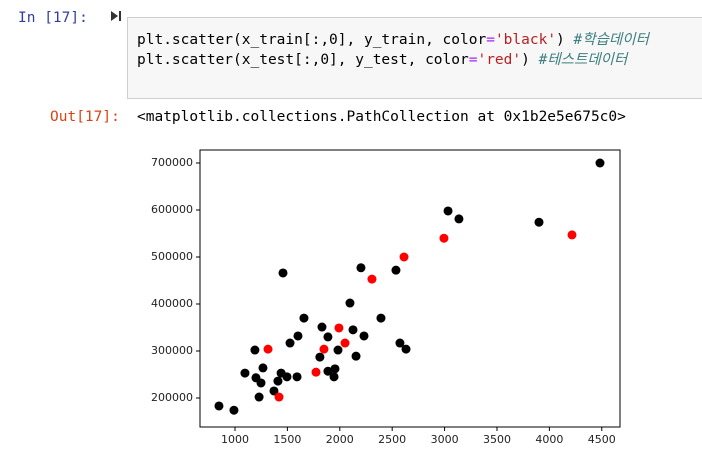  Describe the element at coordinates (85, 117) in the screenshot. I see `out-prompt: Out[17]:` at that location.